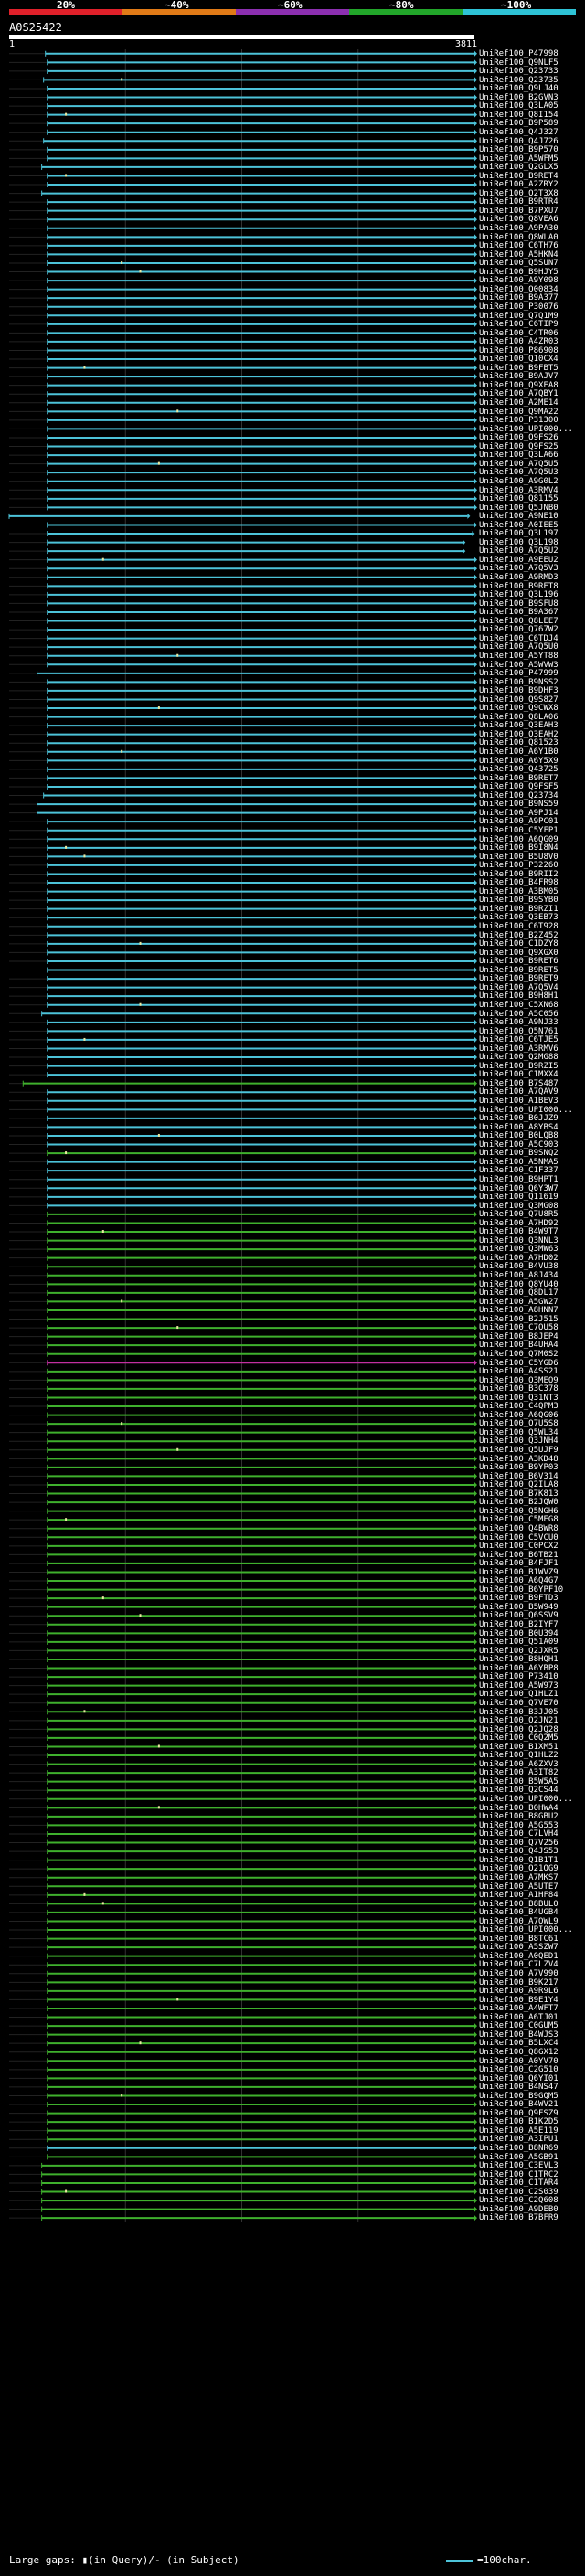 The image size is (585, 2576). Describe the element at coordinates (518, 1616) in the screenshot. I see `hit-label: UniRef100_Q6SSV9` at that location.